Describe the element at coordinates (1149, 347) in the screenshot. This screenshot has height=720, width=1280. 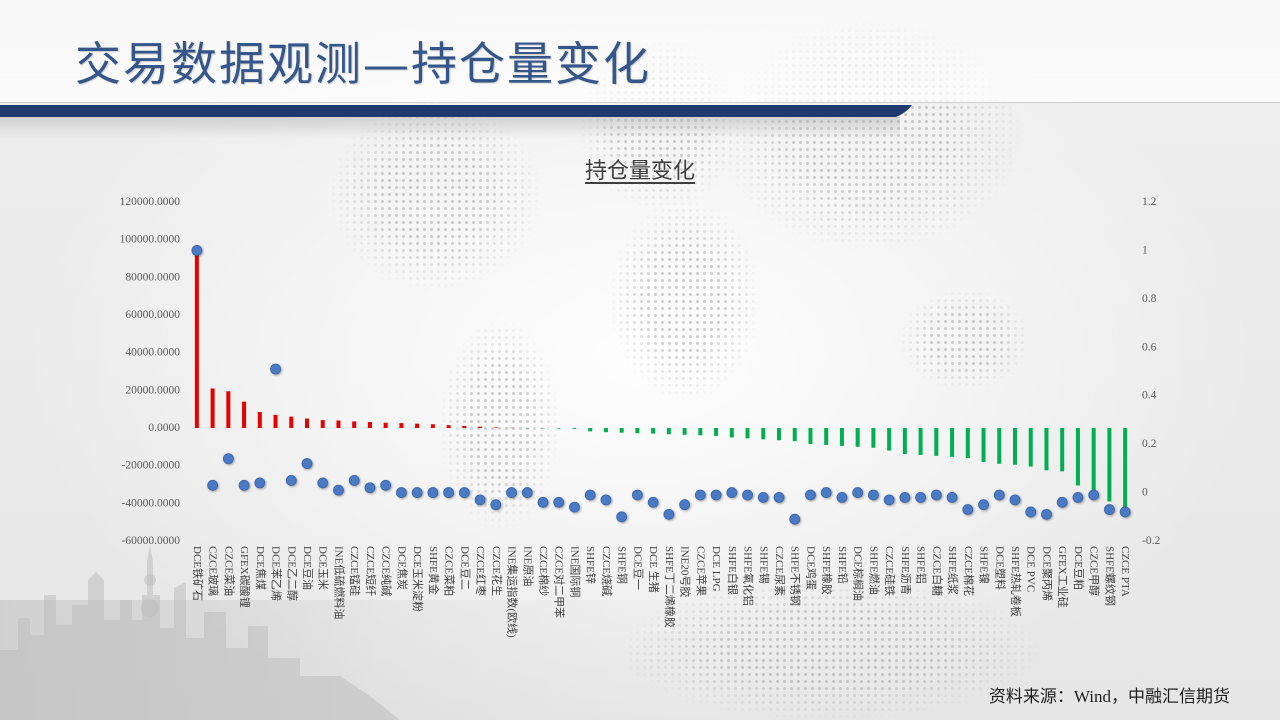
I see `y-right-tick-label: 0.6` at that location.